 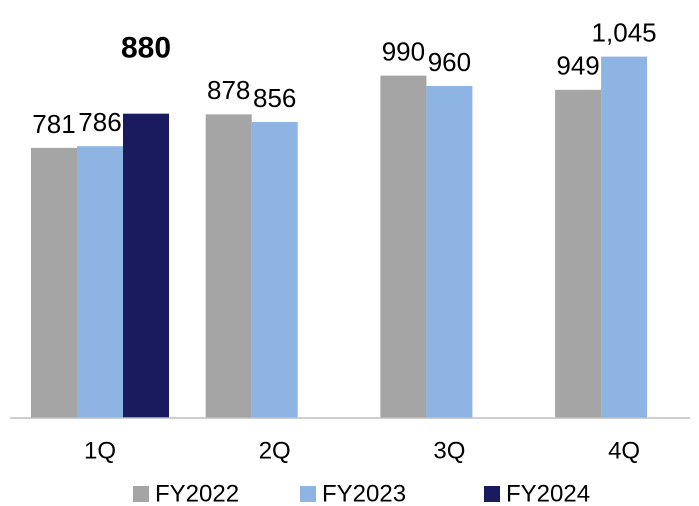 I want to click on value-label: 1,045, so click(x=624, y=32).